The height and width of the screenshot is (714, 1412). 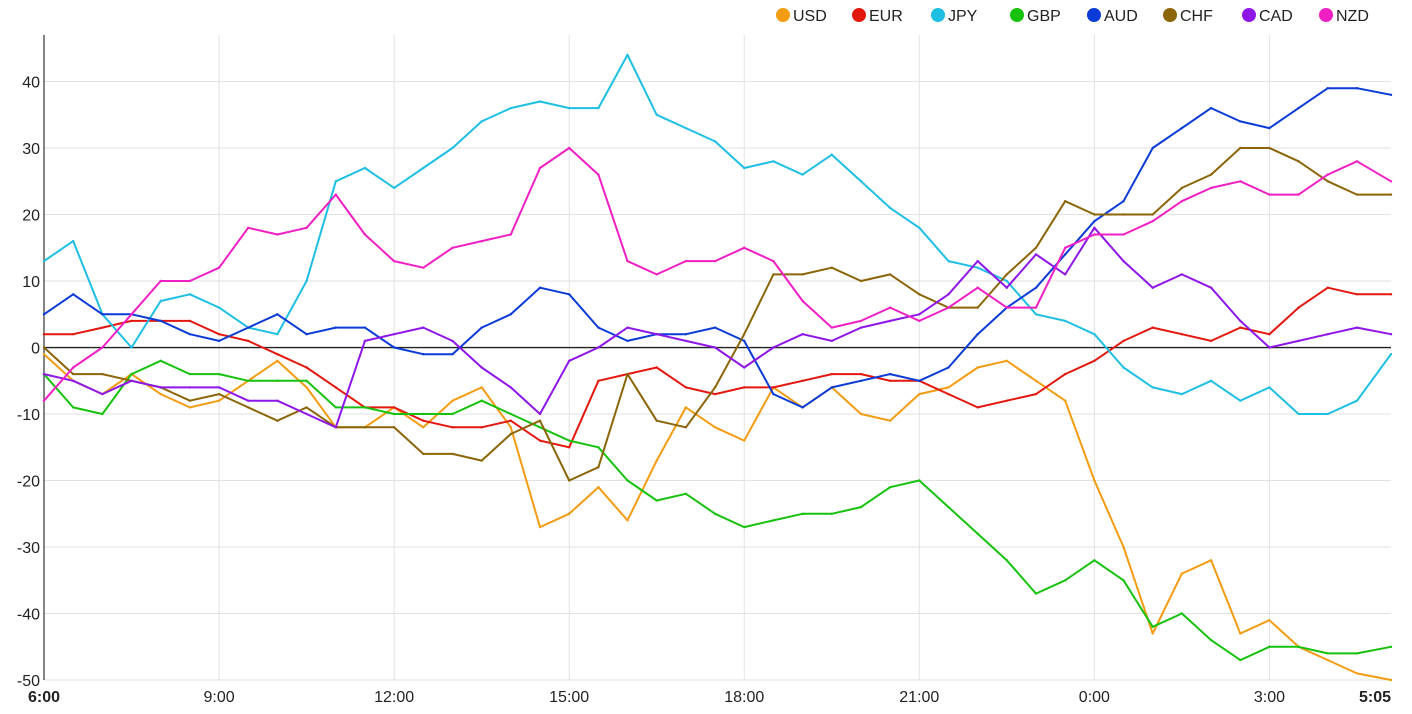 I want to click on legend-item-cad: CAD, so click(x=1267, y=16).